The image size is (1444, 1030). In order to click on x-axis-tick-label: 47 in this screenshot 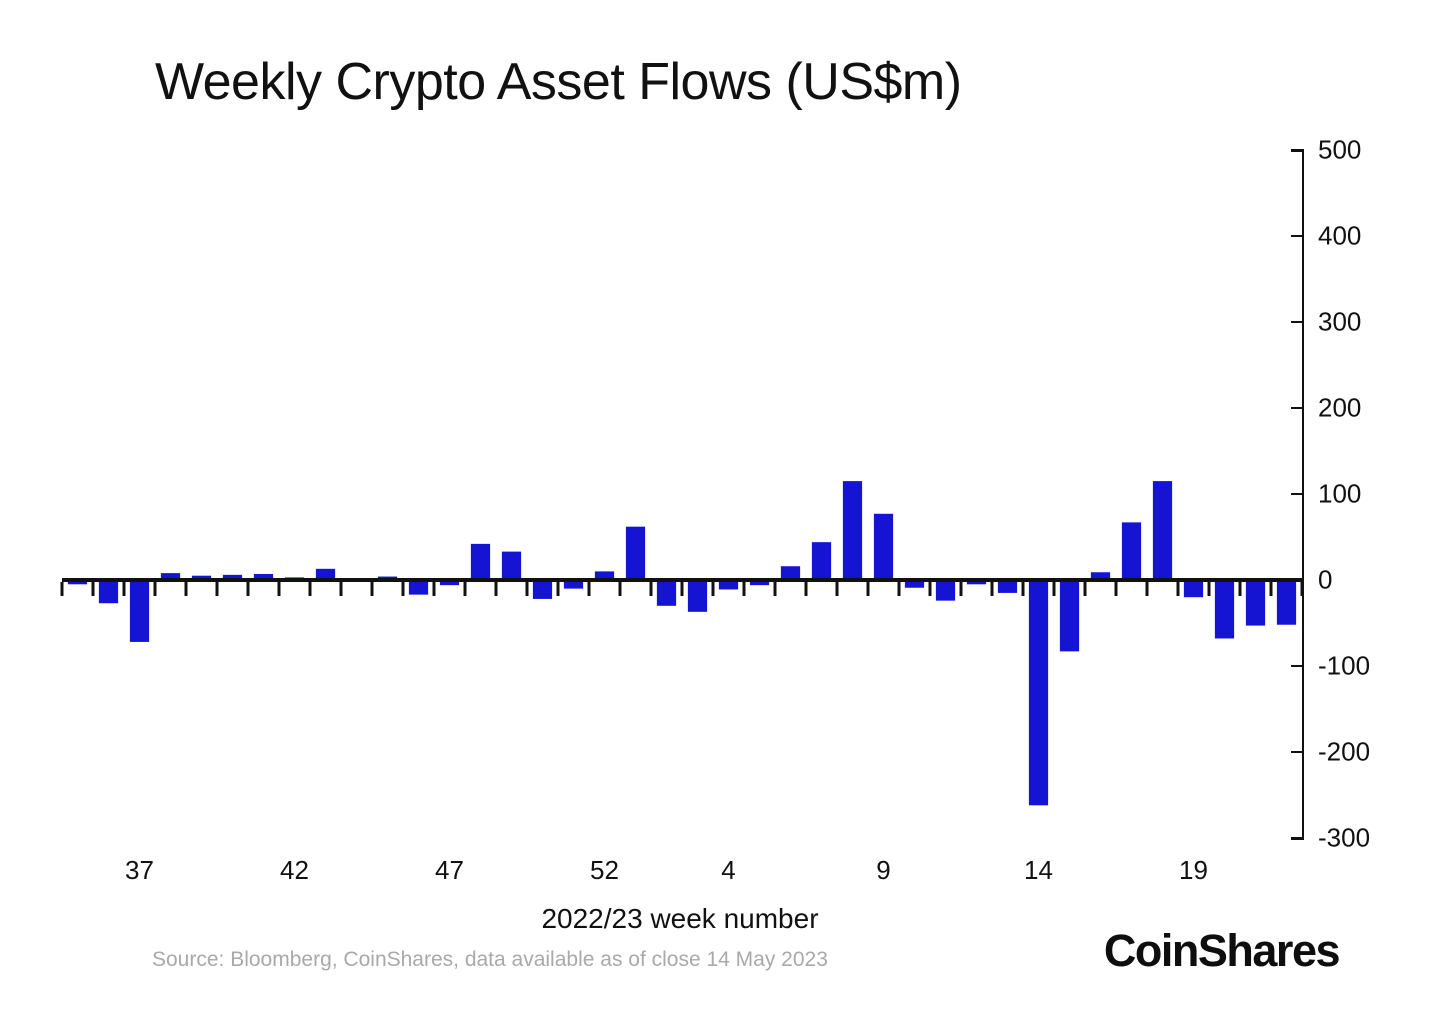, I will do `click(449, 870)`.